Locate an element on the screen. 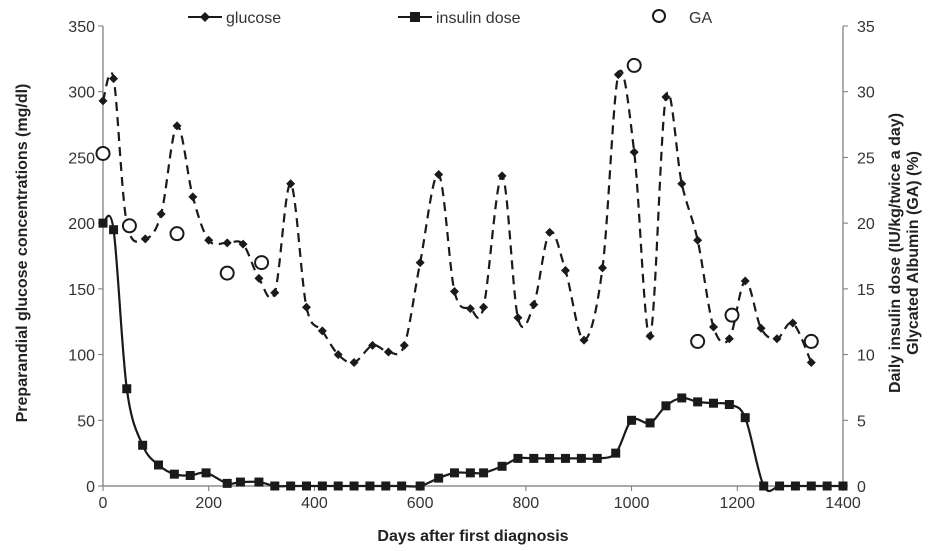 The image size is (928, 551). legend-marker-ga is located at coordinates (659, 16).